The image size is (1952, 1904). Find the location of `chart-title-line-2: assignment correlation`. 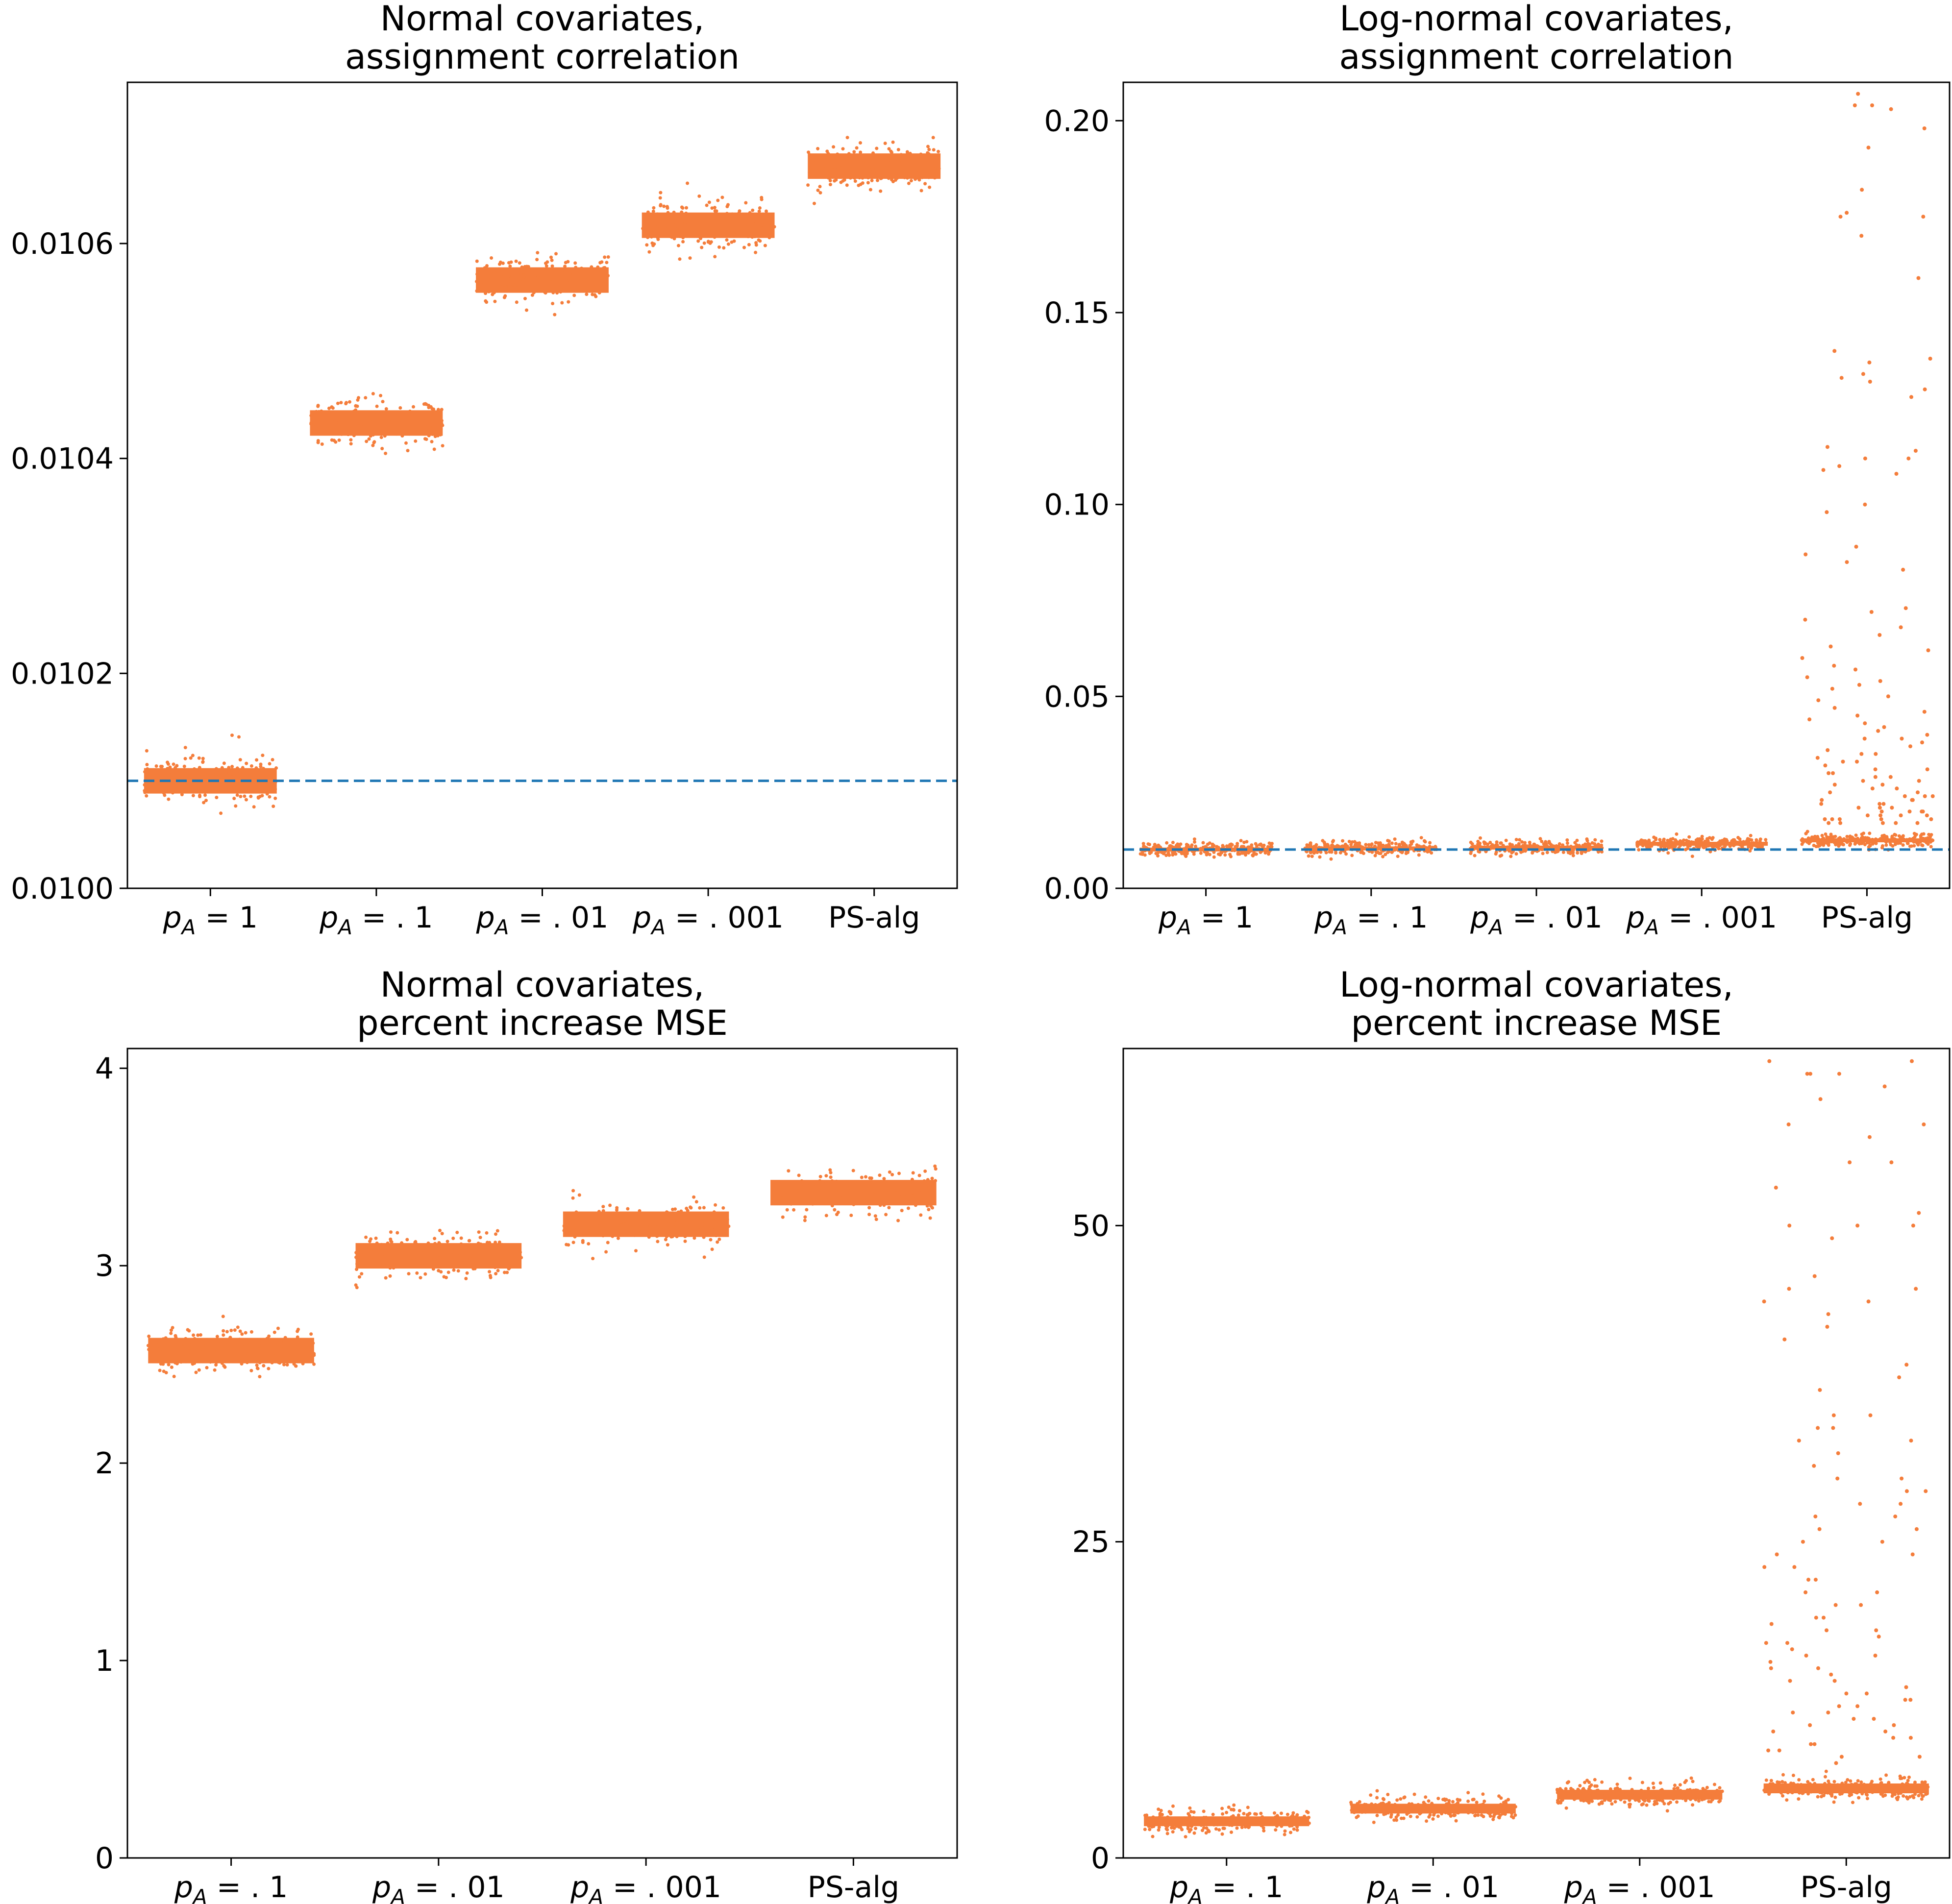

chart-title-line-2: assignment correlation is located at coordinates (1537, 57).